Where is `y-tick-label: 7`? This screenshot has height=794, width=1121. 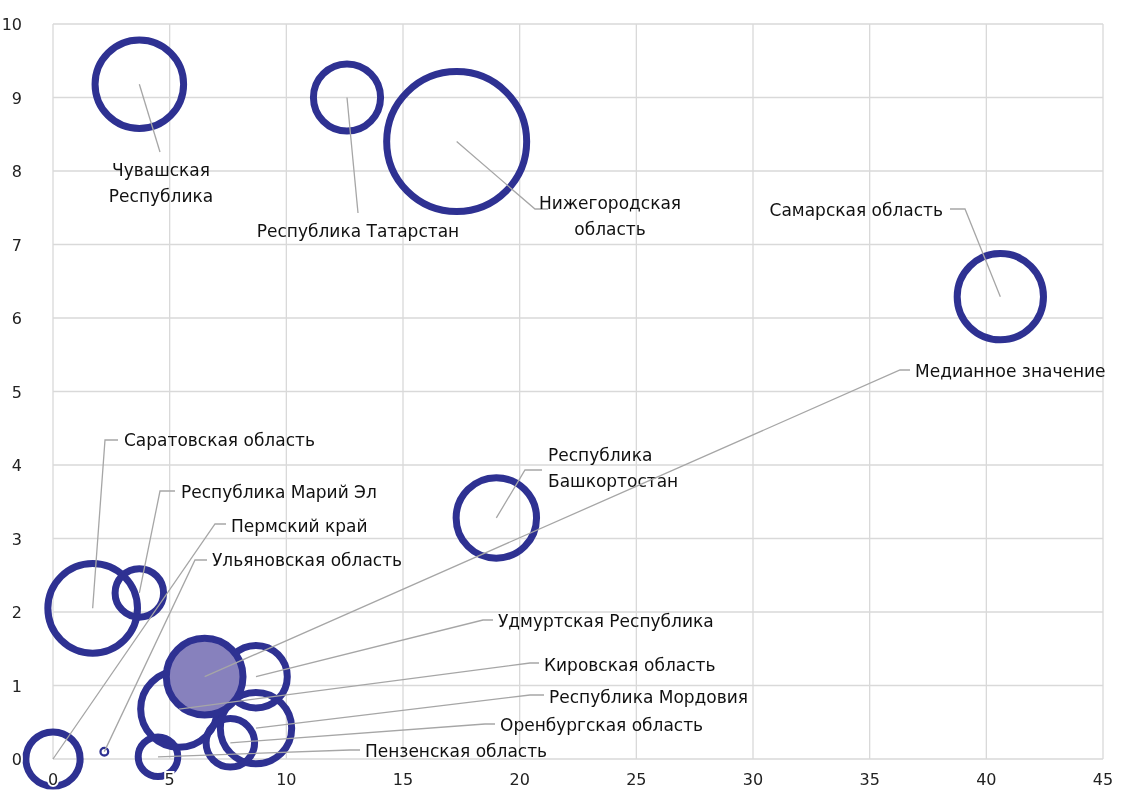
y-tick-label: 7 is located at coordinates (16, 245).